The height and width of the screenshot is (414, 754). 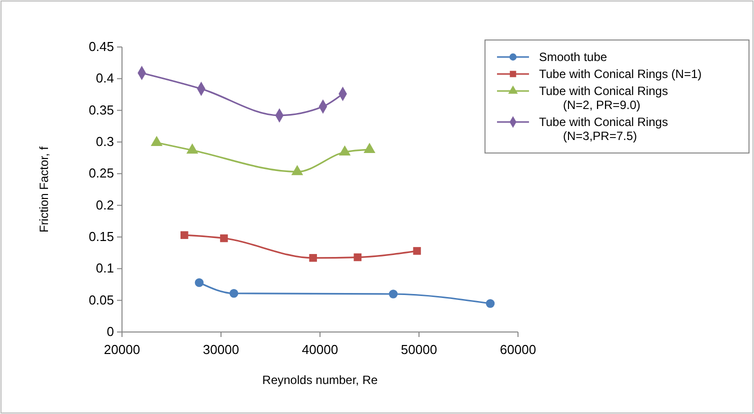 I want to click on y-tick-label: 0.1, so click(x=105, y=268).